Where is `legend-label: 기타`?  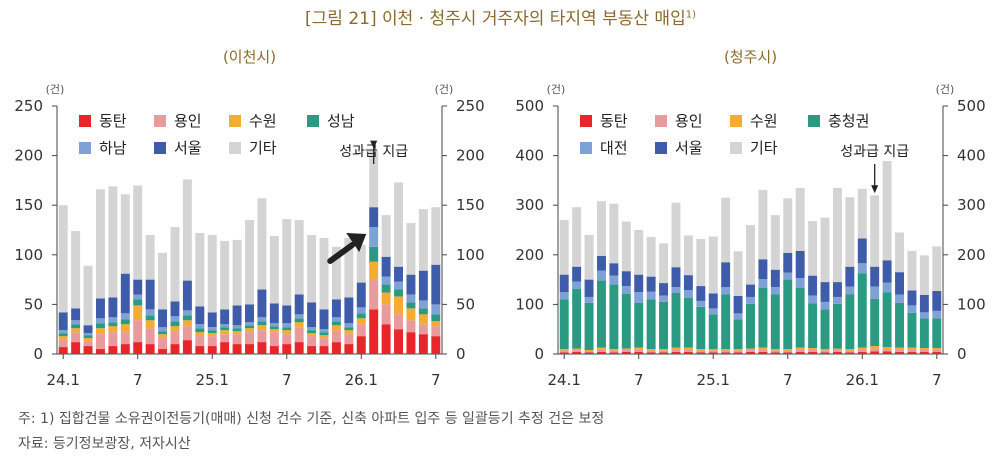 legend-label: 기타 is located at coordinates (263, 148).